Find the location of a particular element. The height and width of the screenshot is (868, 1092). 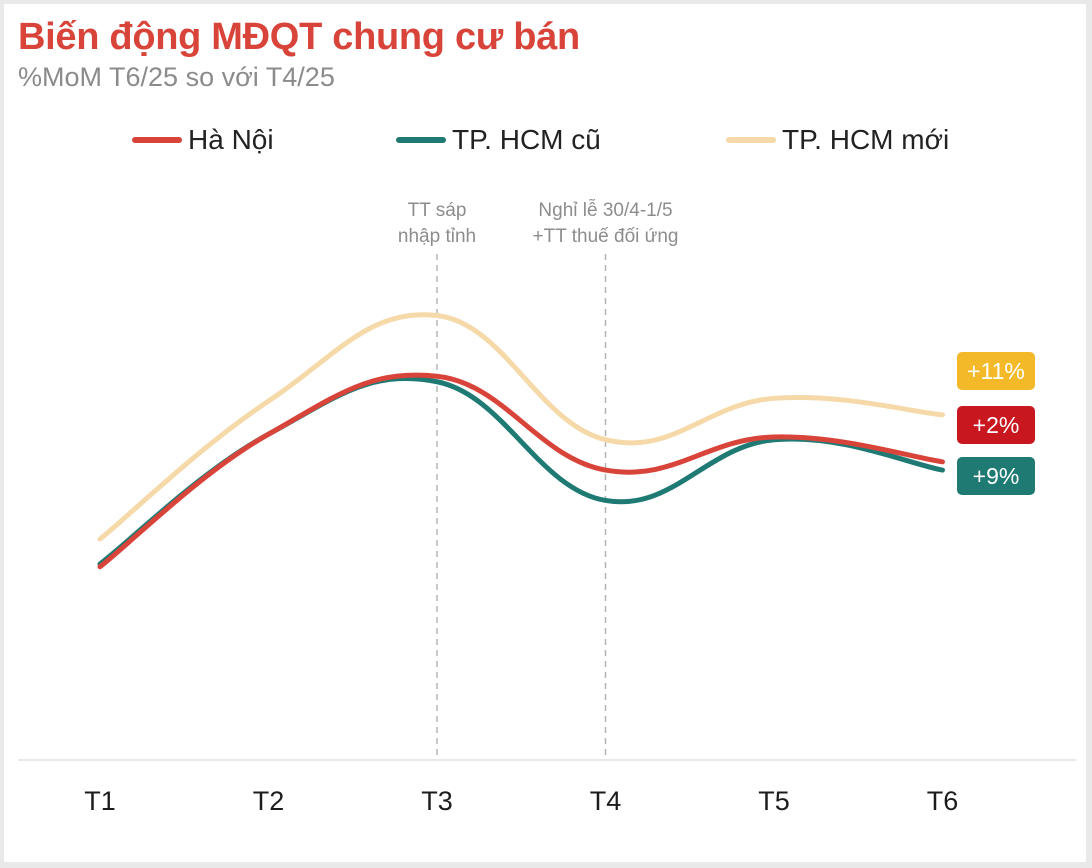

legend-label-hcm-new: TP. HCM mới is located at coordinates (866, 139).